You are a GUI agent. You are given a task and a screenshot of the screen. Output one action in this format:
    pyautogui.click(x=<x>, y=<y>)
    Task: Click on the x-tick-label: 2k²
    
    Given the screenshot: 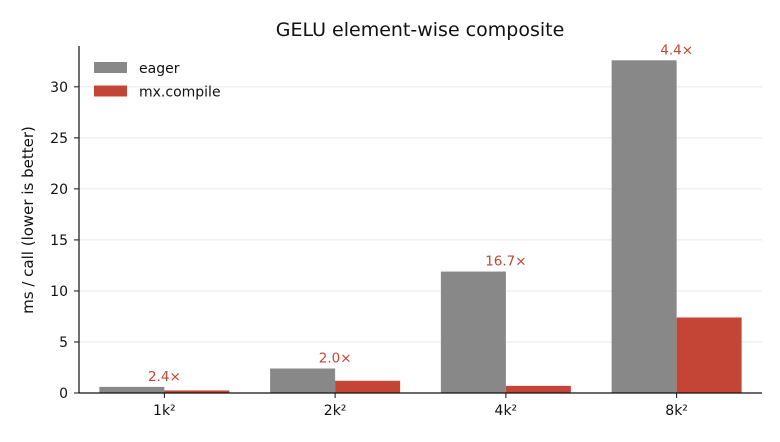 What is the action you would take?
    pyautogui.click(x=335, y=411)
    